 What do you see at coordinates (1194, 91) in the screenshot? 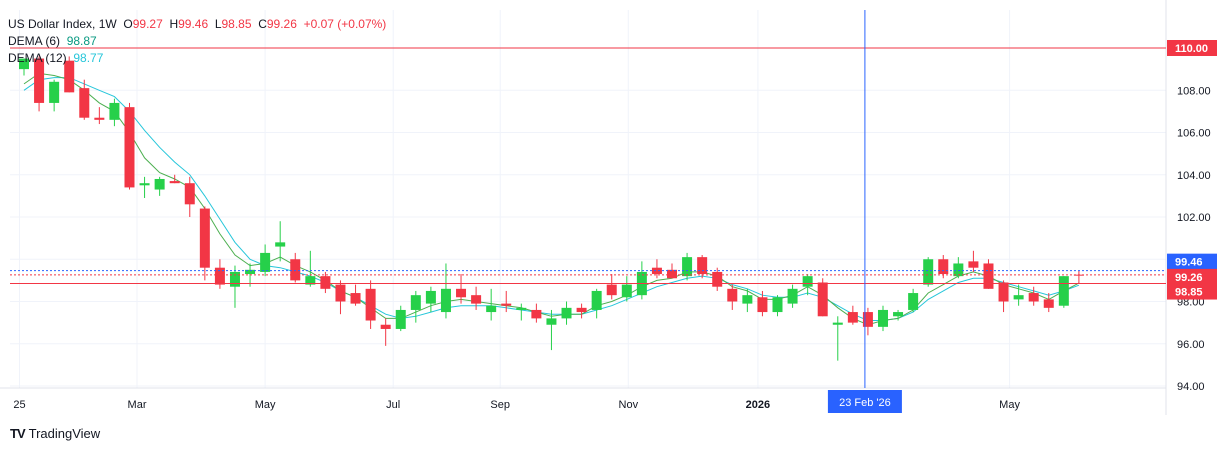
I see `y-tick-label: 108.00` at bounding box center [1194, 91].